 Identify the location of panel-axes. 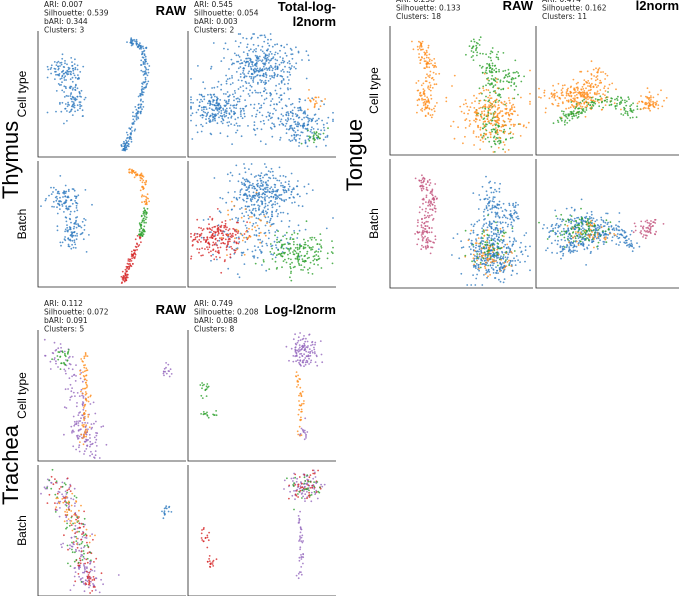
(111, 94).